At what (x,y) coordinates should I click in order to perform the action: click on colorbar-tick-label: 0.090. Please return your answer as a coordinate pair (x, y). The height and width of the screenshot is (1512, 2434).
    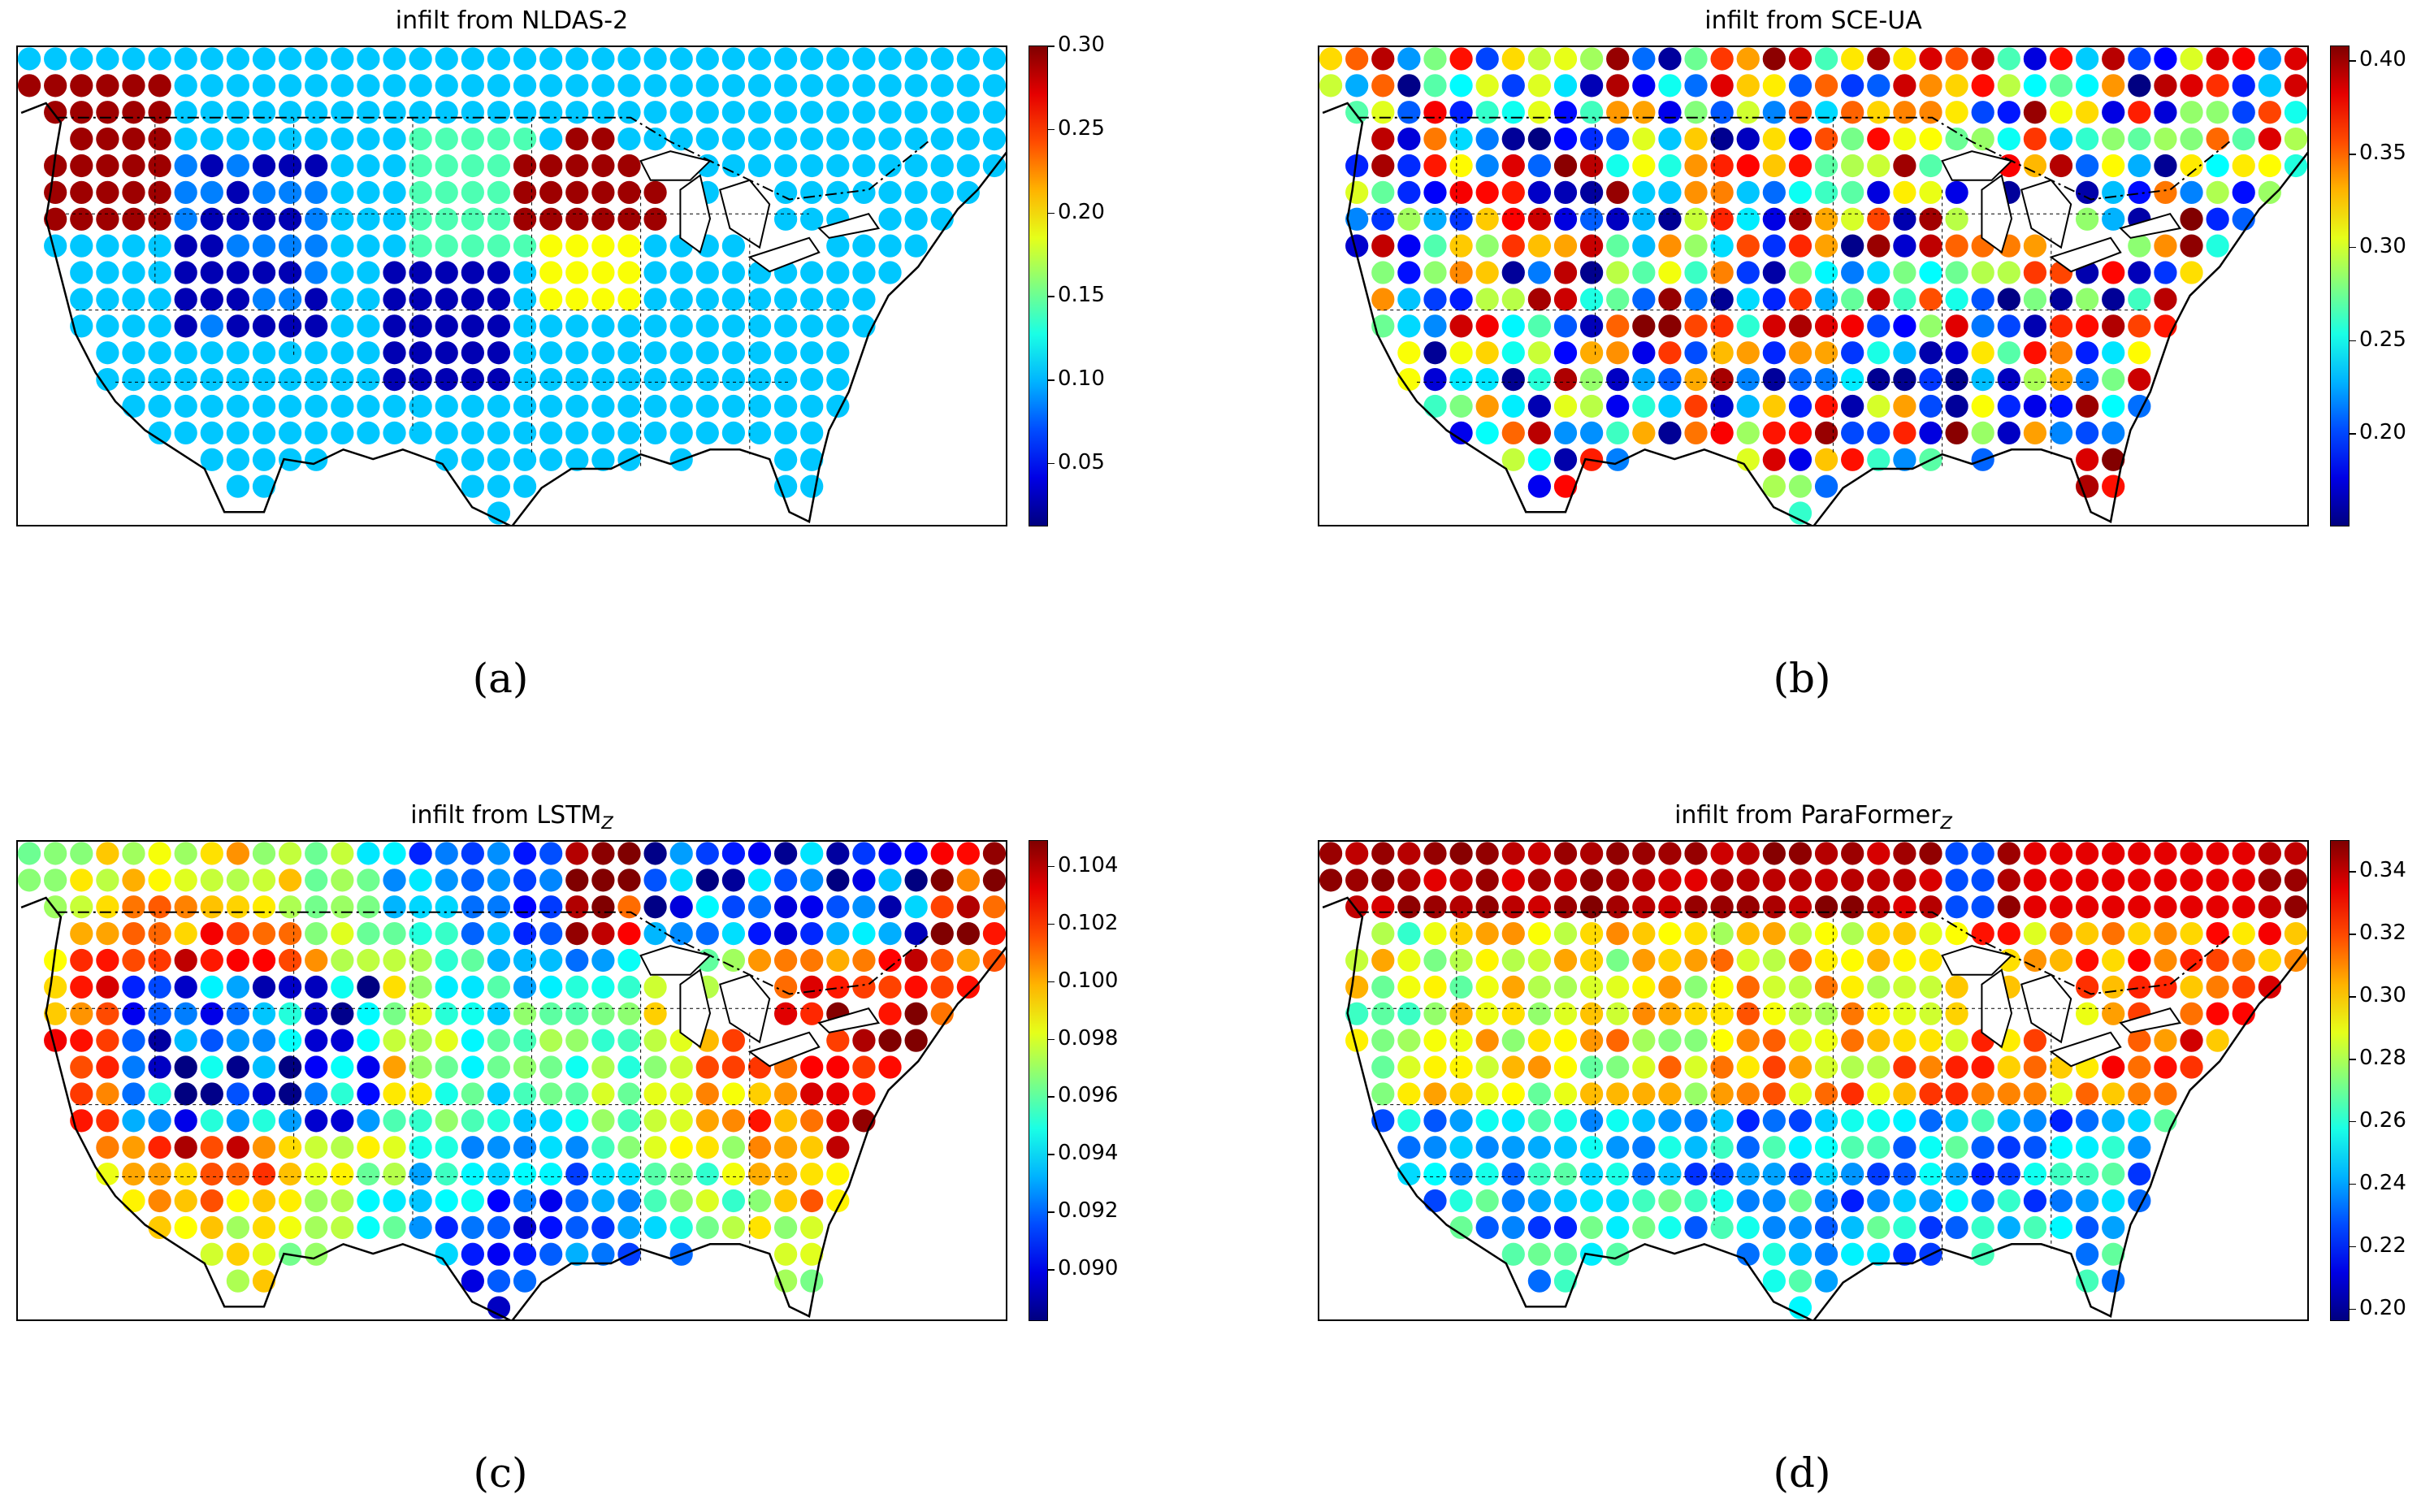
    Looking at the image, I should click on (1088, 1268).